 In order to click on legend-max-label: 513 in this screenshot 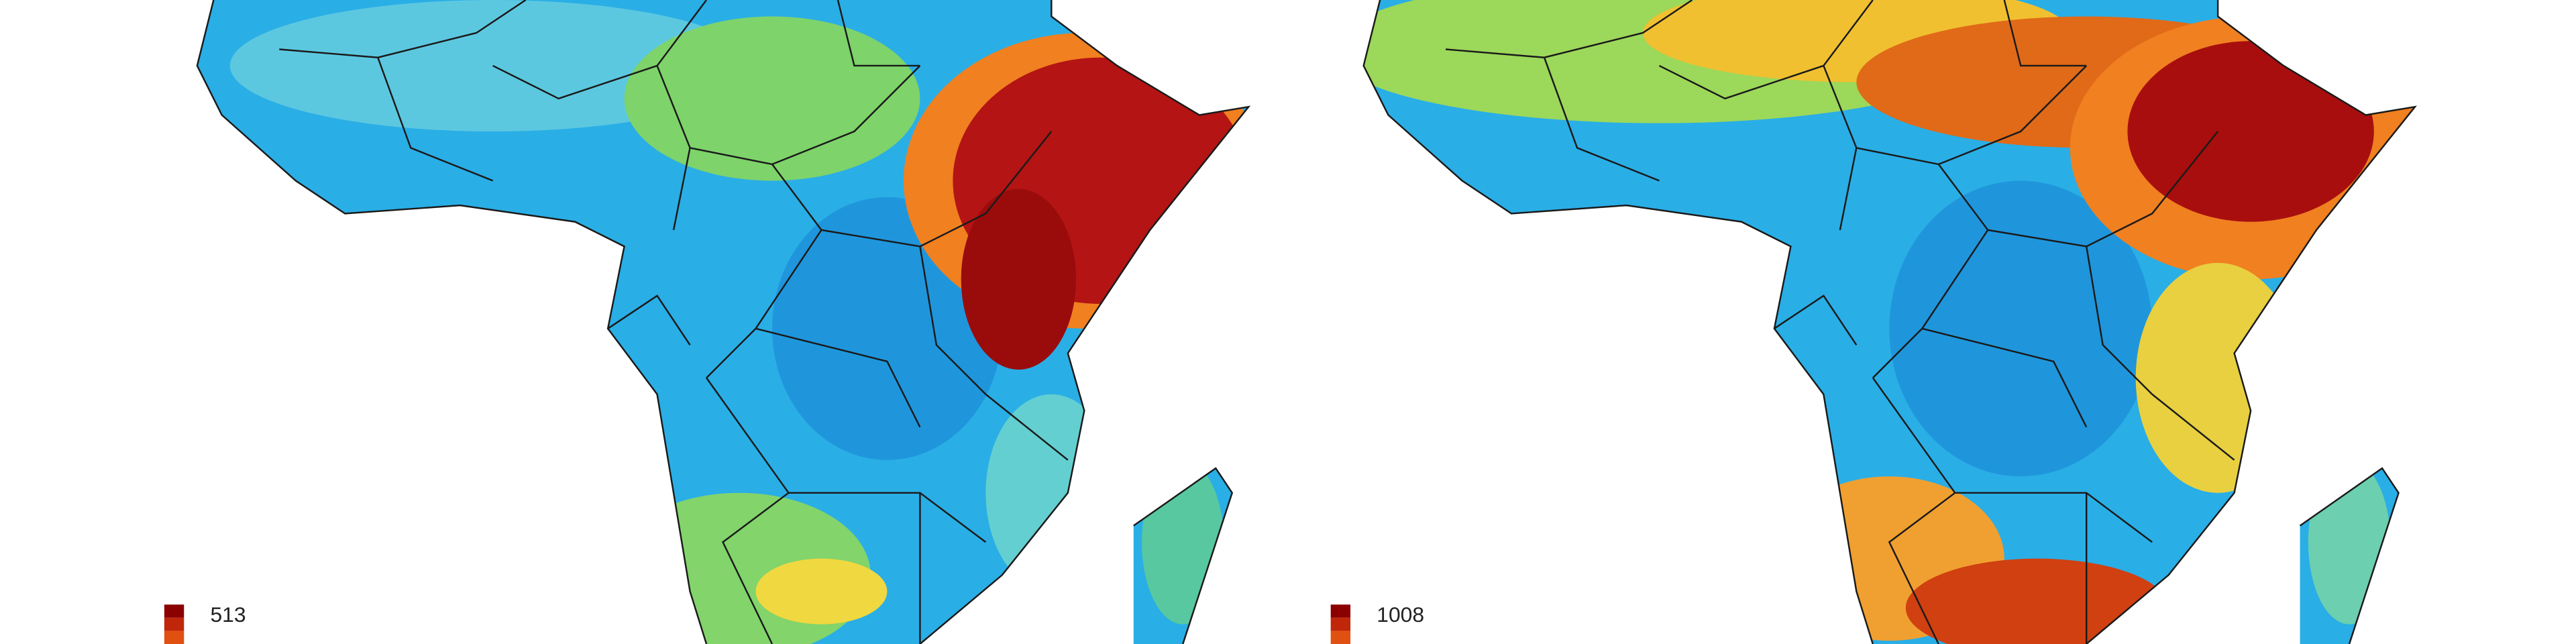, I will do `click(228, 614)`.